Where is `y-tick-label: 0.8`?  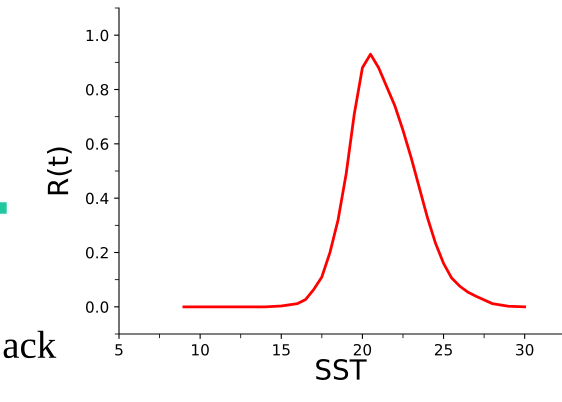
y-tick-label: 0.8 is located at coordinates (97, 90).